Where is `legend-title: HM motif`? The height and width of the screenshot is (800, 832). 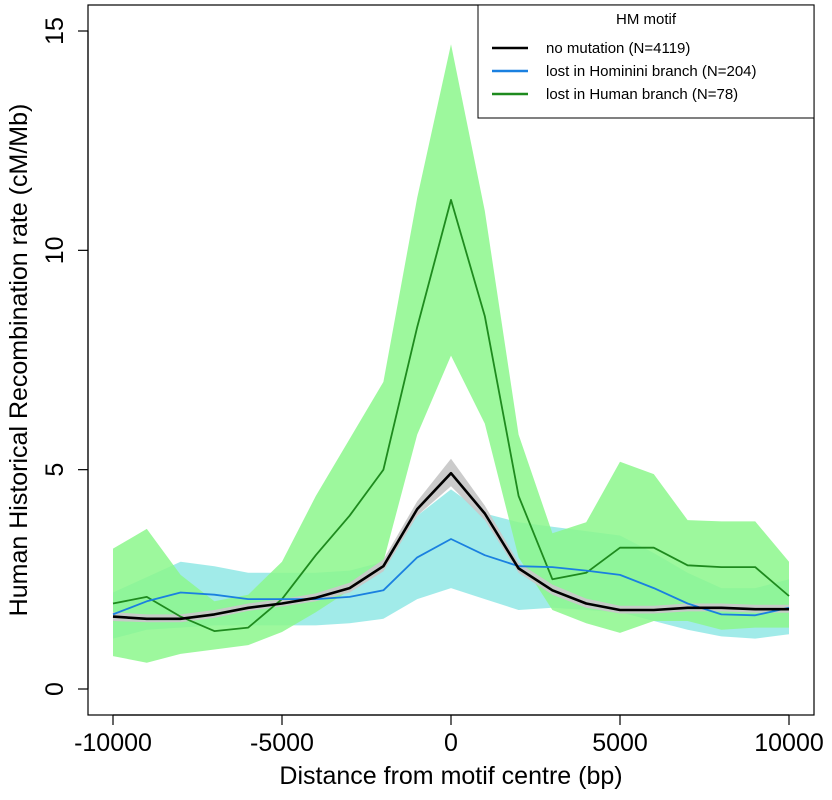
legend-title: HM motif is located at coordinates (646, 19).